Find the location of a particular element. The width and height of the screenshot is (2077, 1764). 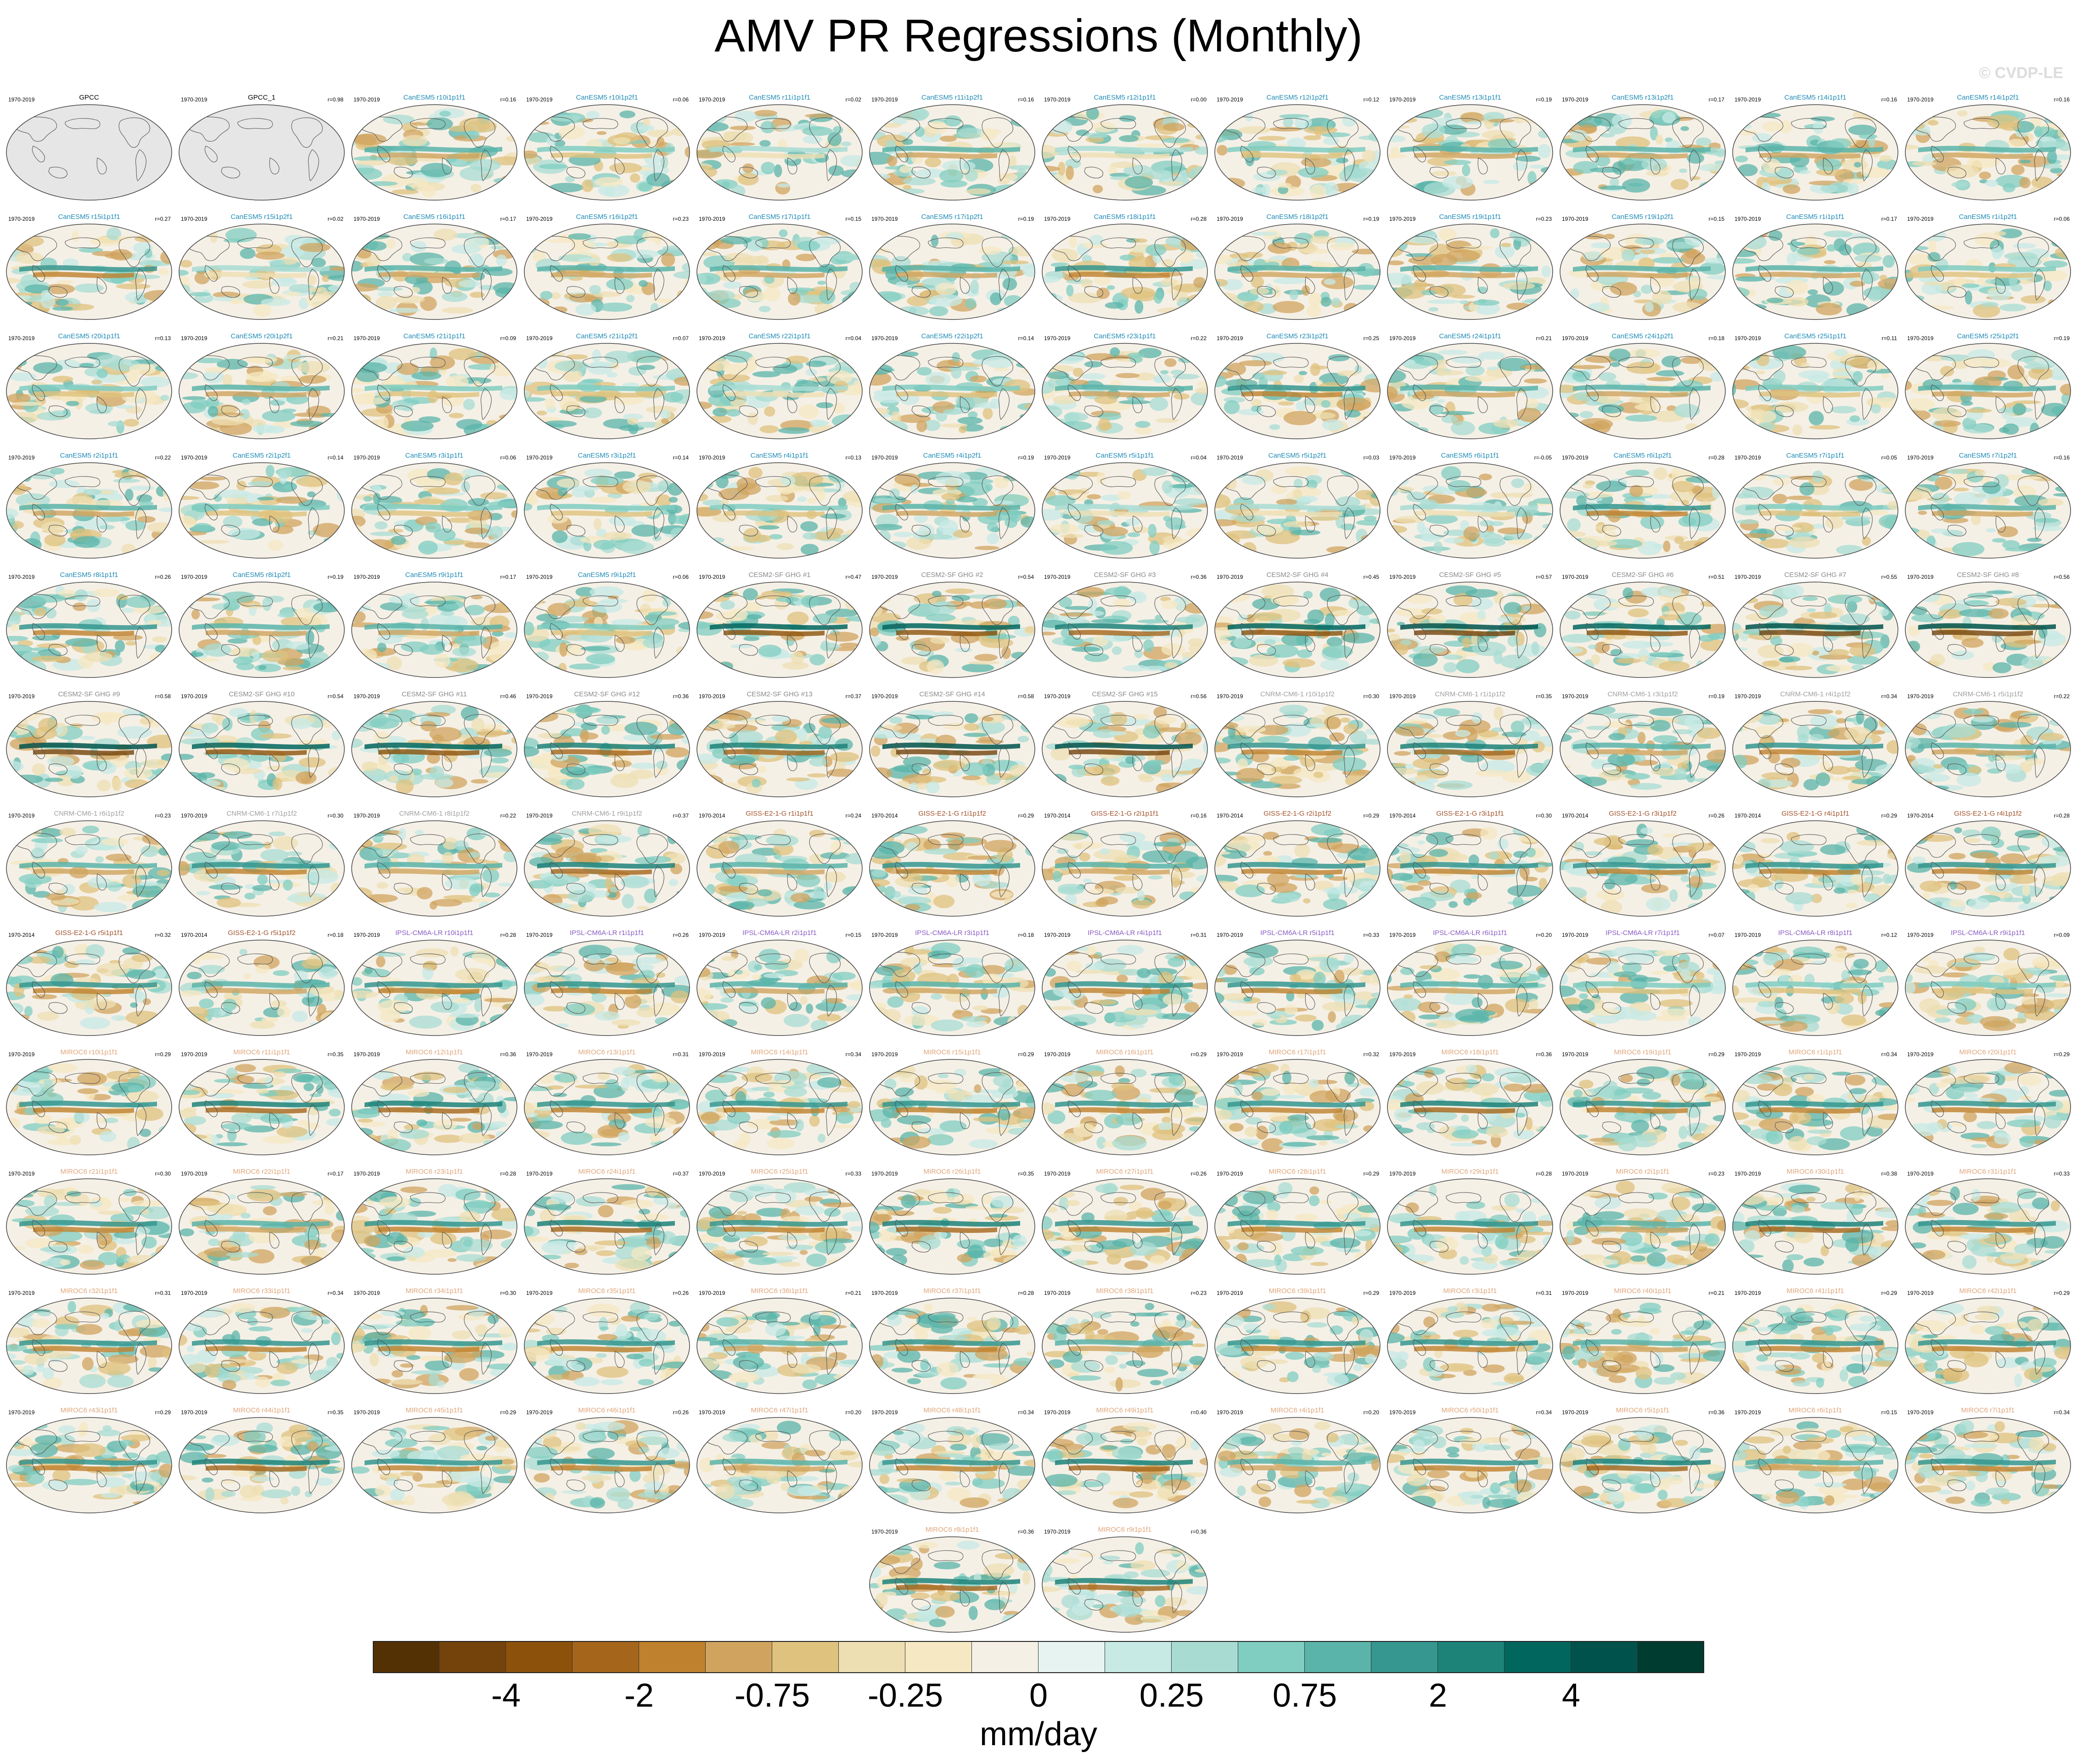

panel-correlation: r=0.13 is located at coordinates (853, 457).